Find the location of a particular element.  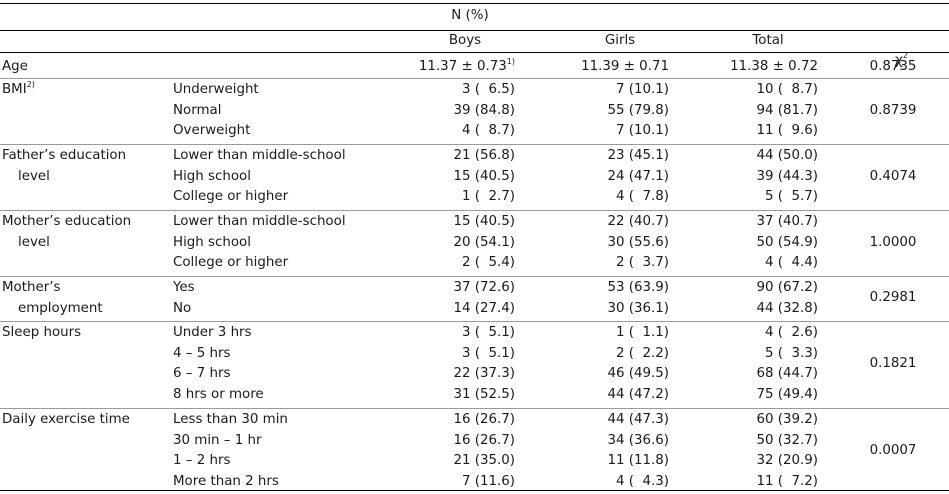

cell-boys-value: 4 ( 8.7) is located at coordinates (488, 130).